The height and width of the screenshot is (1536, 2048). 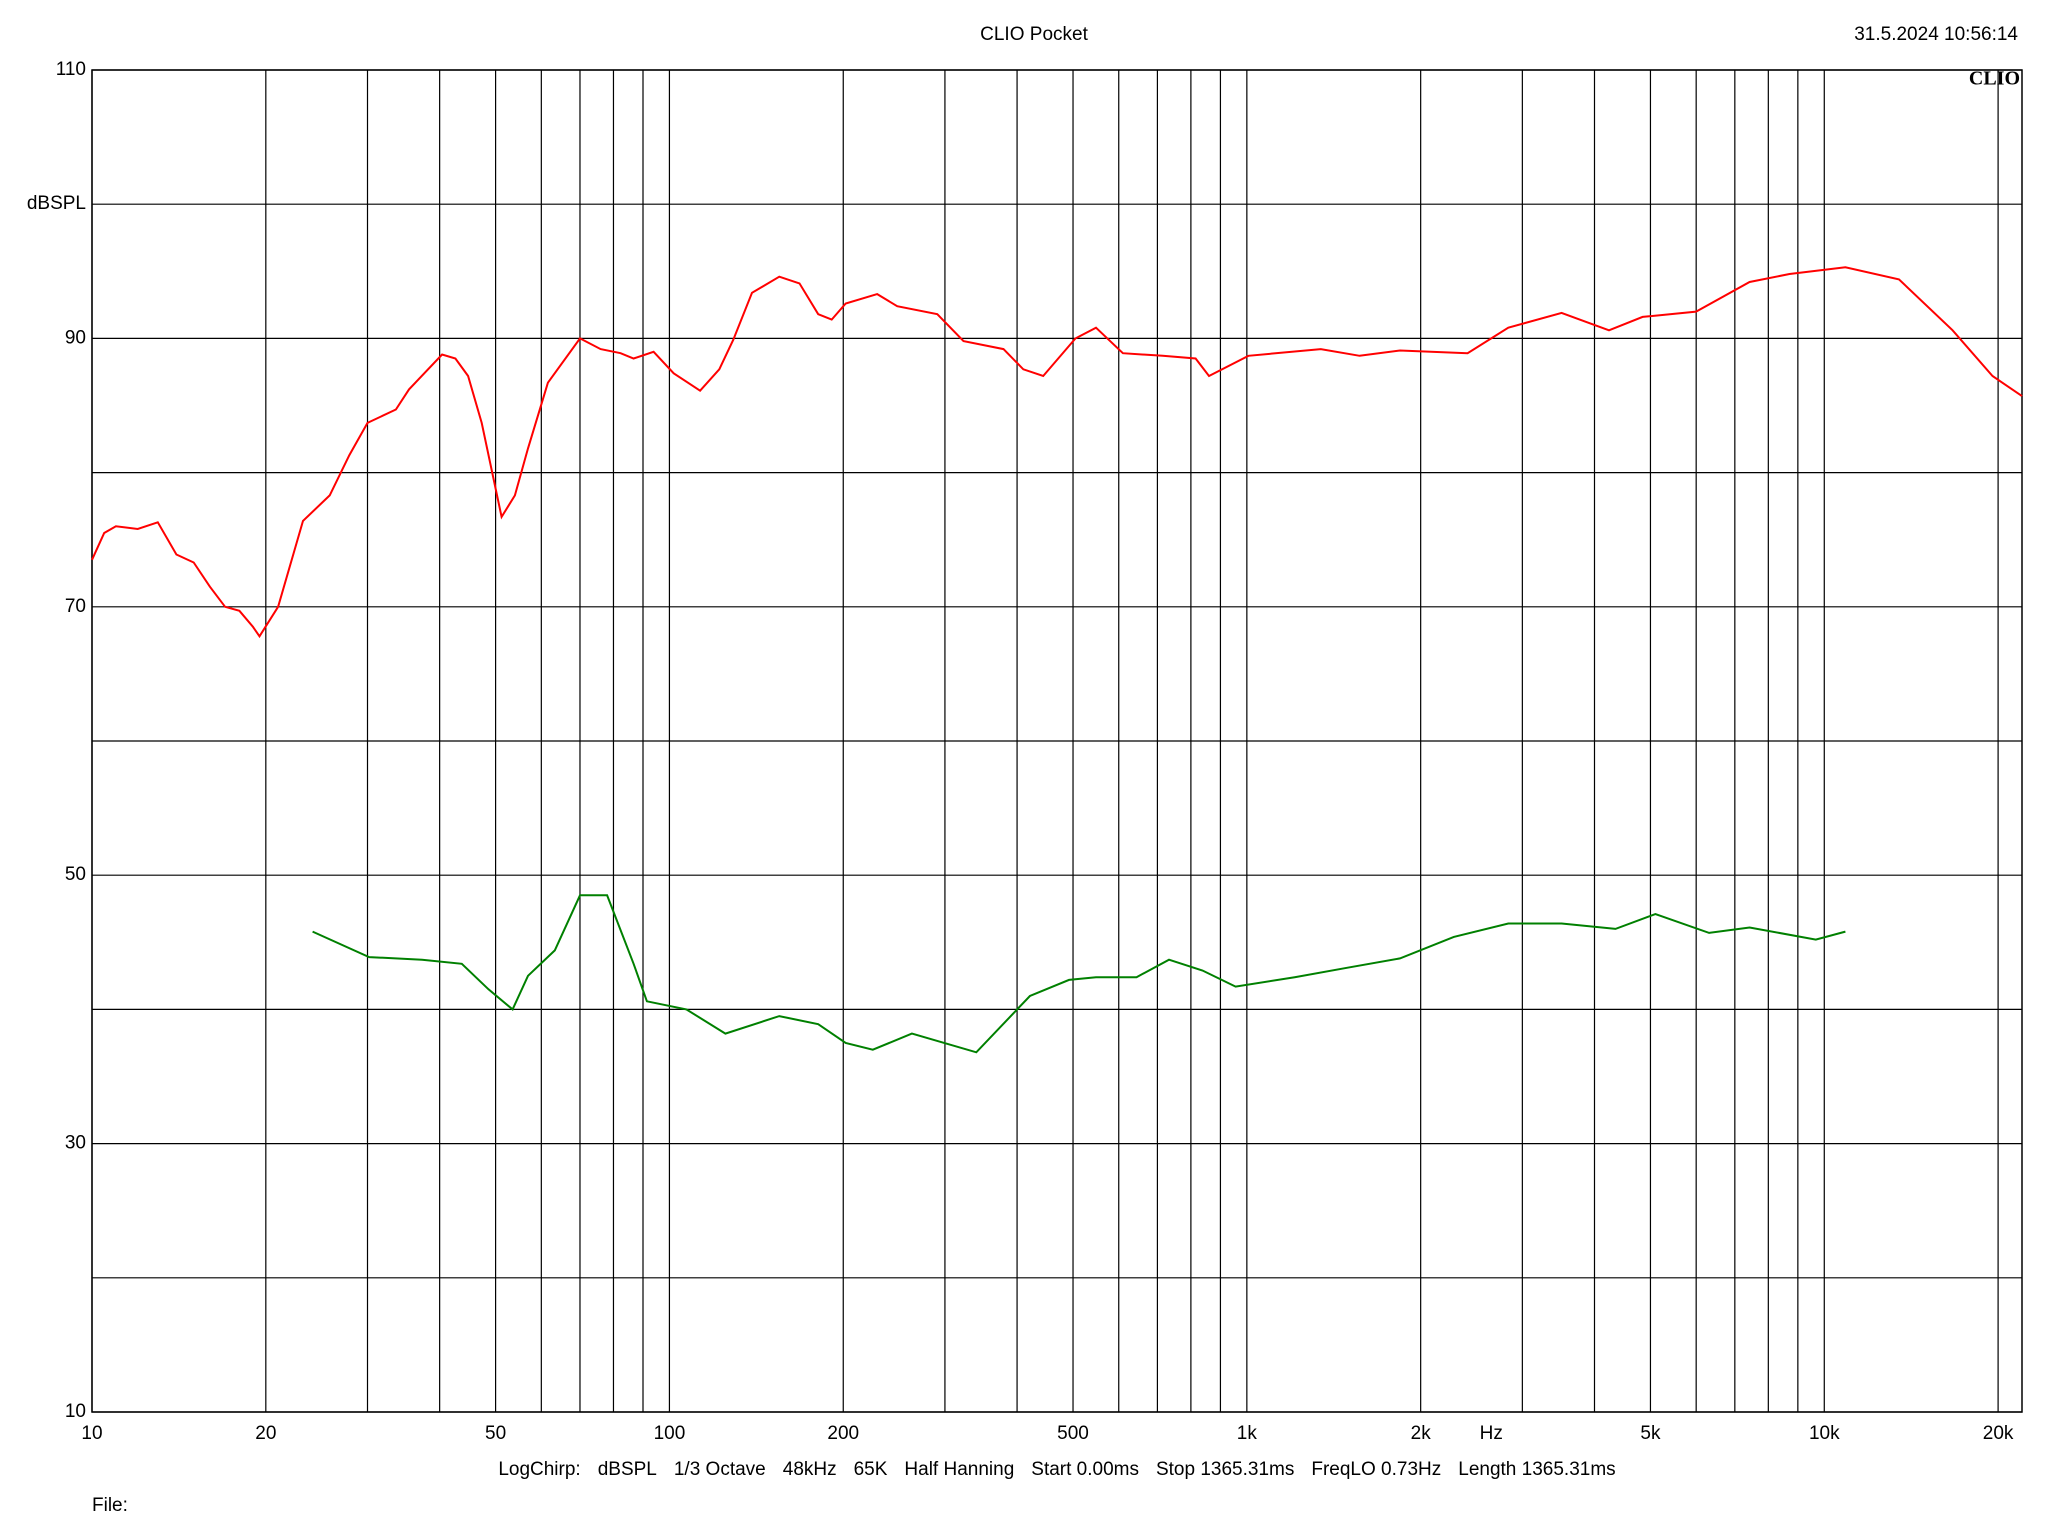 What do you see at coordinates (1650, 1433) in the screenshot?
I see `x-tick-label: 5k` at bounding box center [1650, 1433].